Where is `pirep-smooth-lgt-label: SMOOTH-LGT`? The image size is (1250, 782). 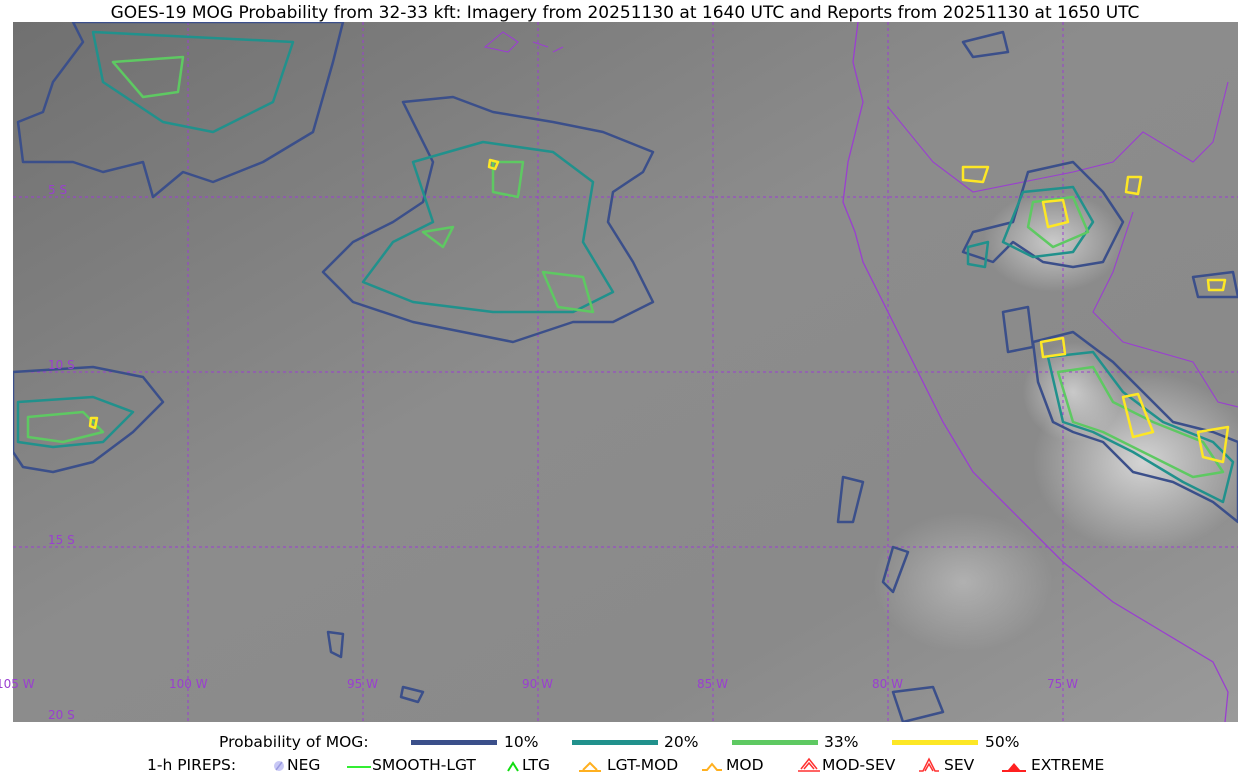 pirep-smooth-lgt-label: SMOOTH-LGT is located at coordinates (424, 765).